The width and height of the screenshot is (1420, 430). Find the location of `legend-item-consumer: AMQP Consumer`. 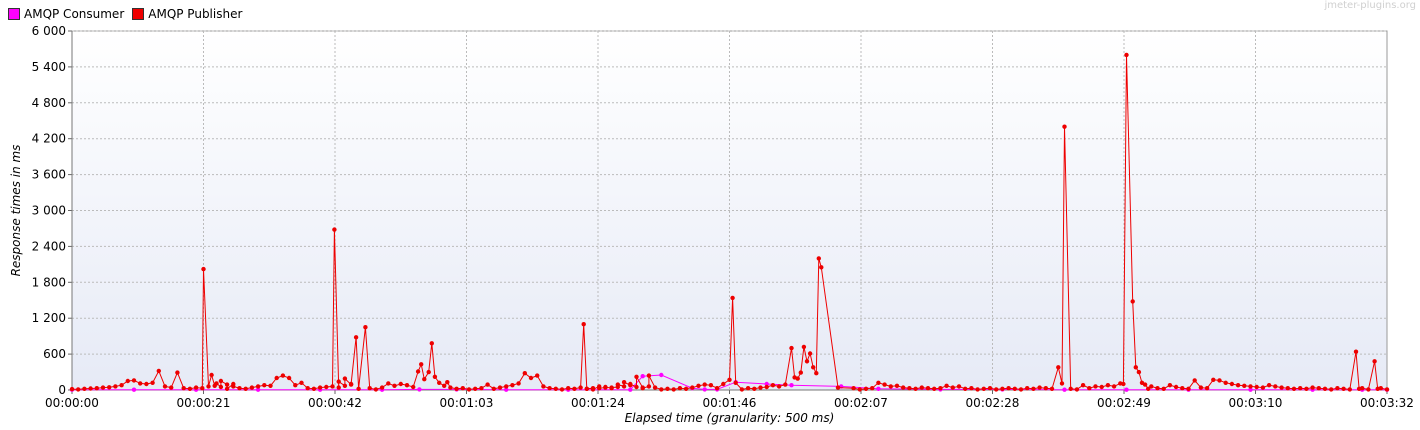

legend-item-consumer: AMQP Consumer is located at coordinates (66, 14).